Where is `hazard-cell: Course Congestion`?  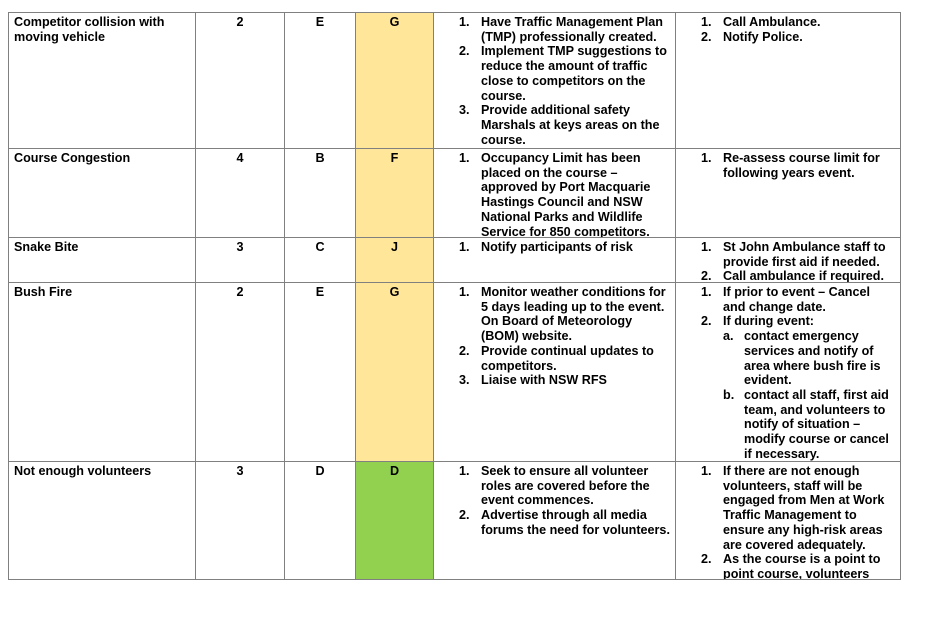 hazard-cell: Course Congestion is located at coordinates (102, 193).